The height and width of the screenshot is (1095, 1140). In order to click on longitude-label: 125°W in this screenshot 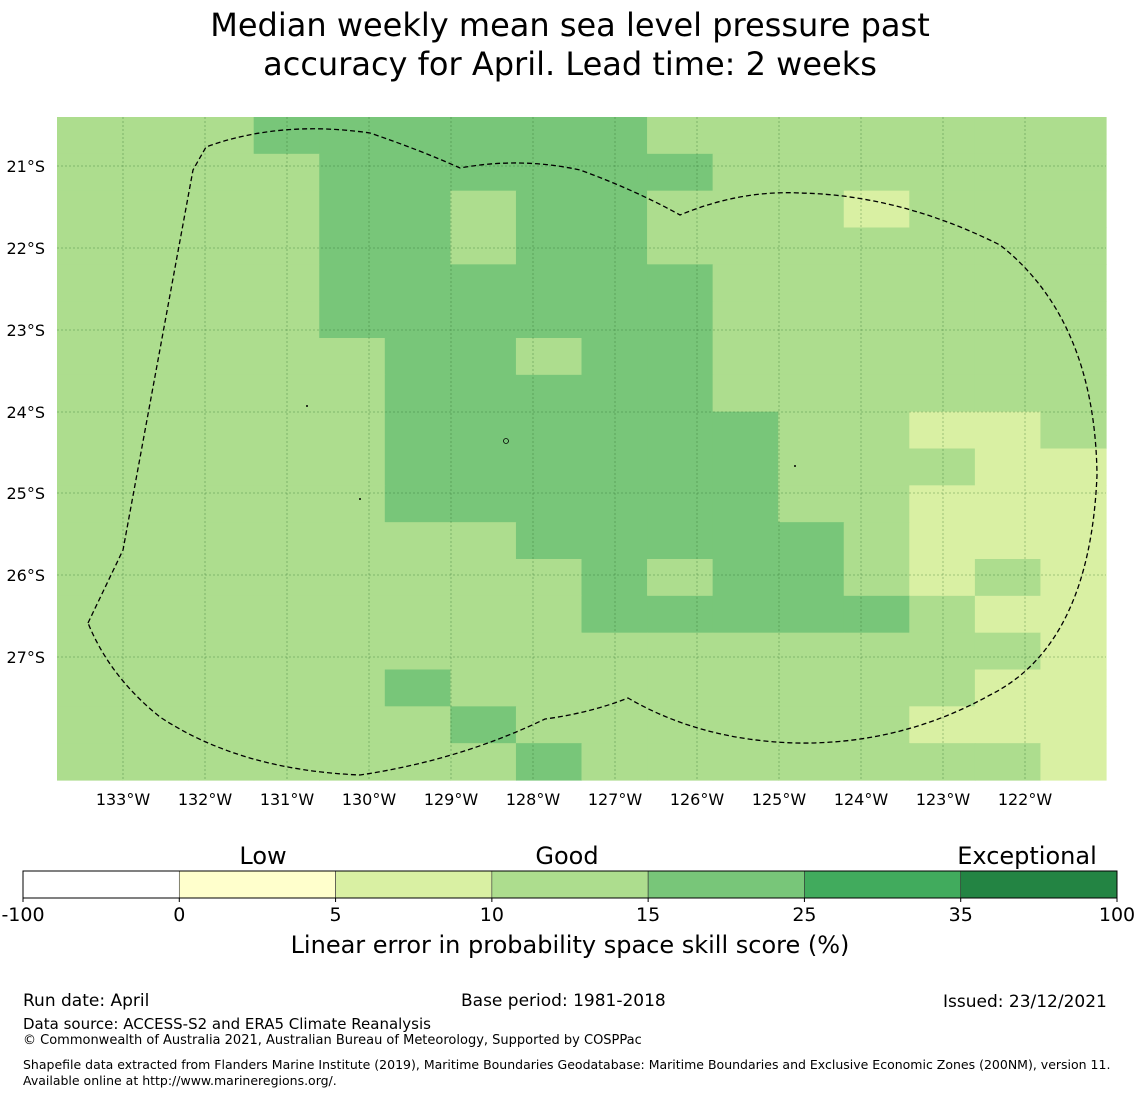, I will do `click(779, 799)`.